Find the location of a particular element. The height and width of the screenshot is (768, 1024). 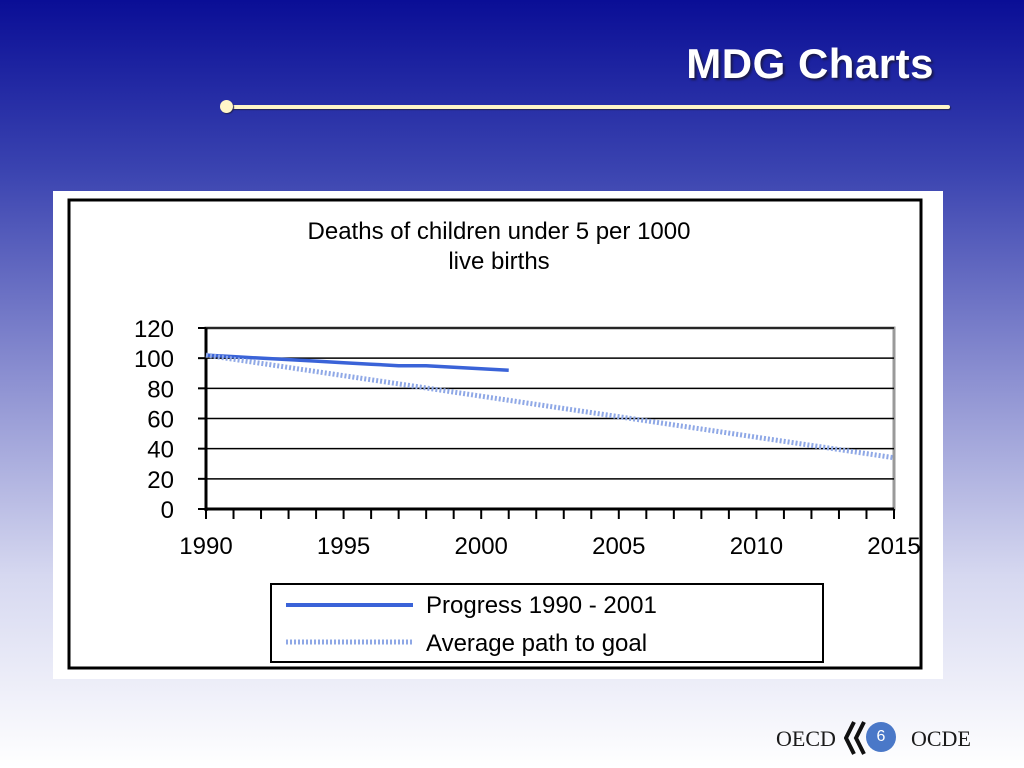

legend-label-goal: Average path to goal is located at coordinates (536, 643).